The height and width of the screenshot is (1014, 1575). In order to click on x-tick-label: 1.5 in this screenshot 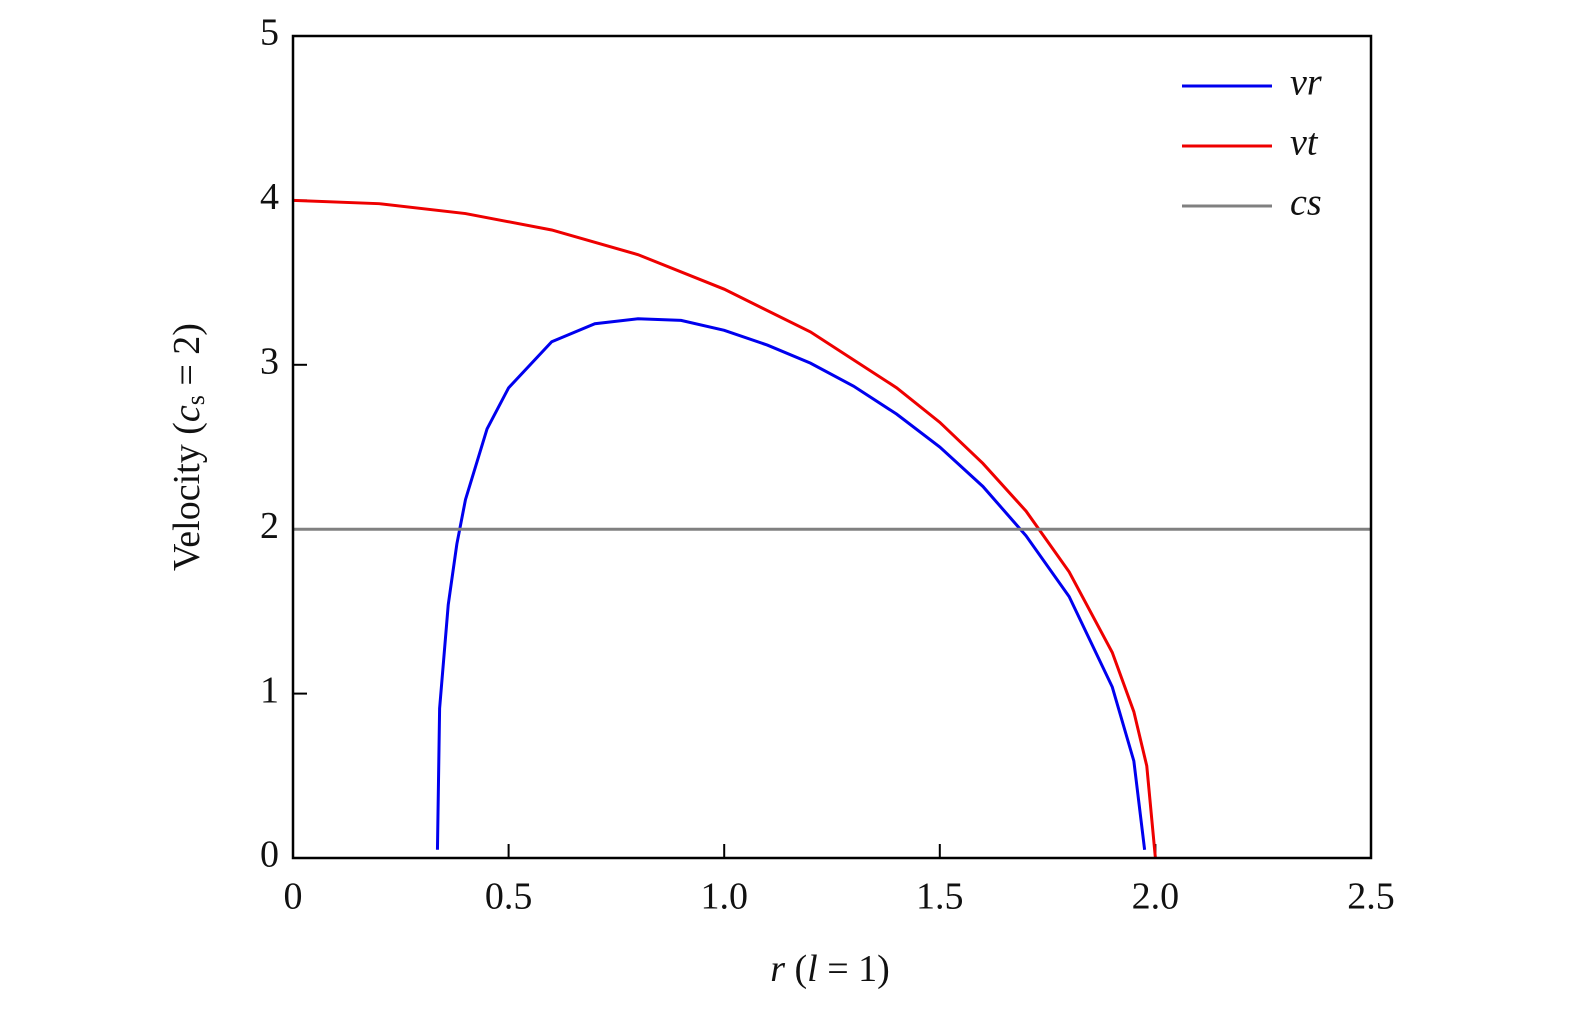, I will do `click(940, 897)`.